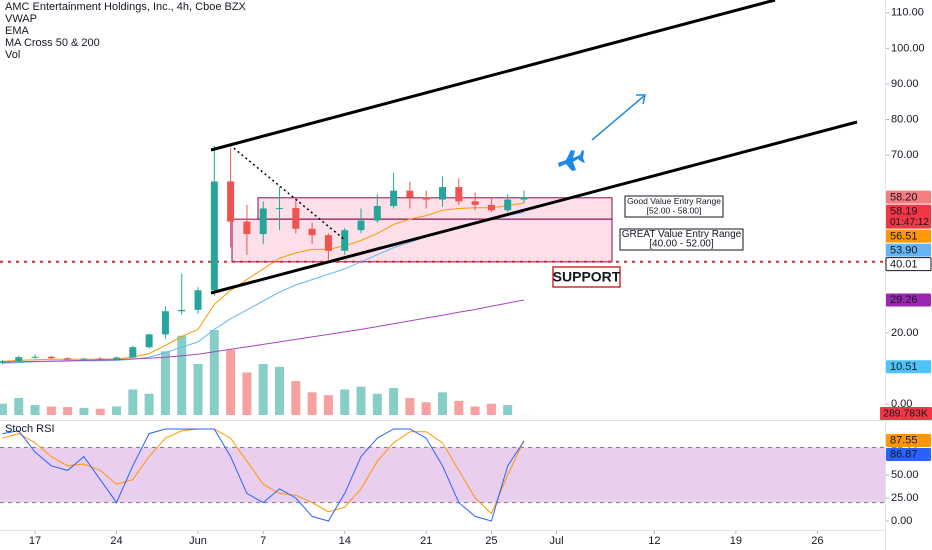 The width and height of the screenshot is (932, 550). Describe the element at coordinates (905, 84) in the screenshot. I see `y-tick-label: 90.00` at that location.